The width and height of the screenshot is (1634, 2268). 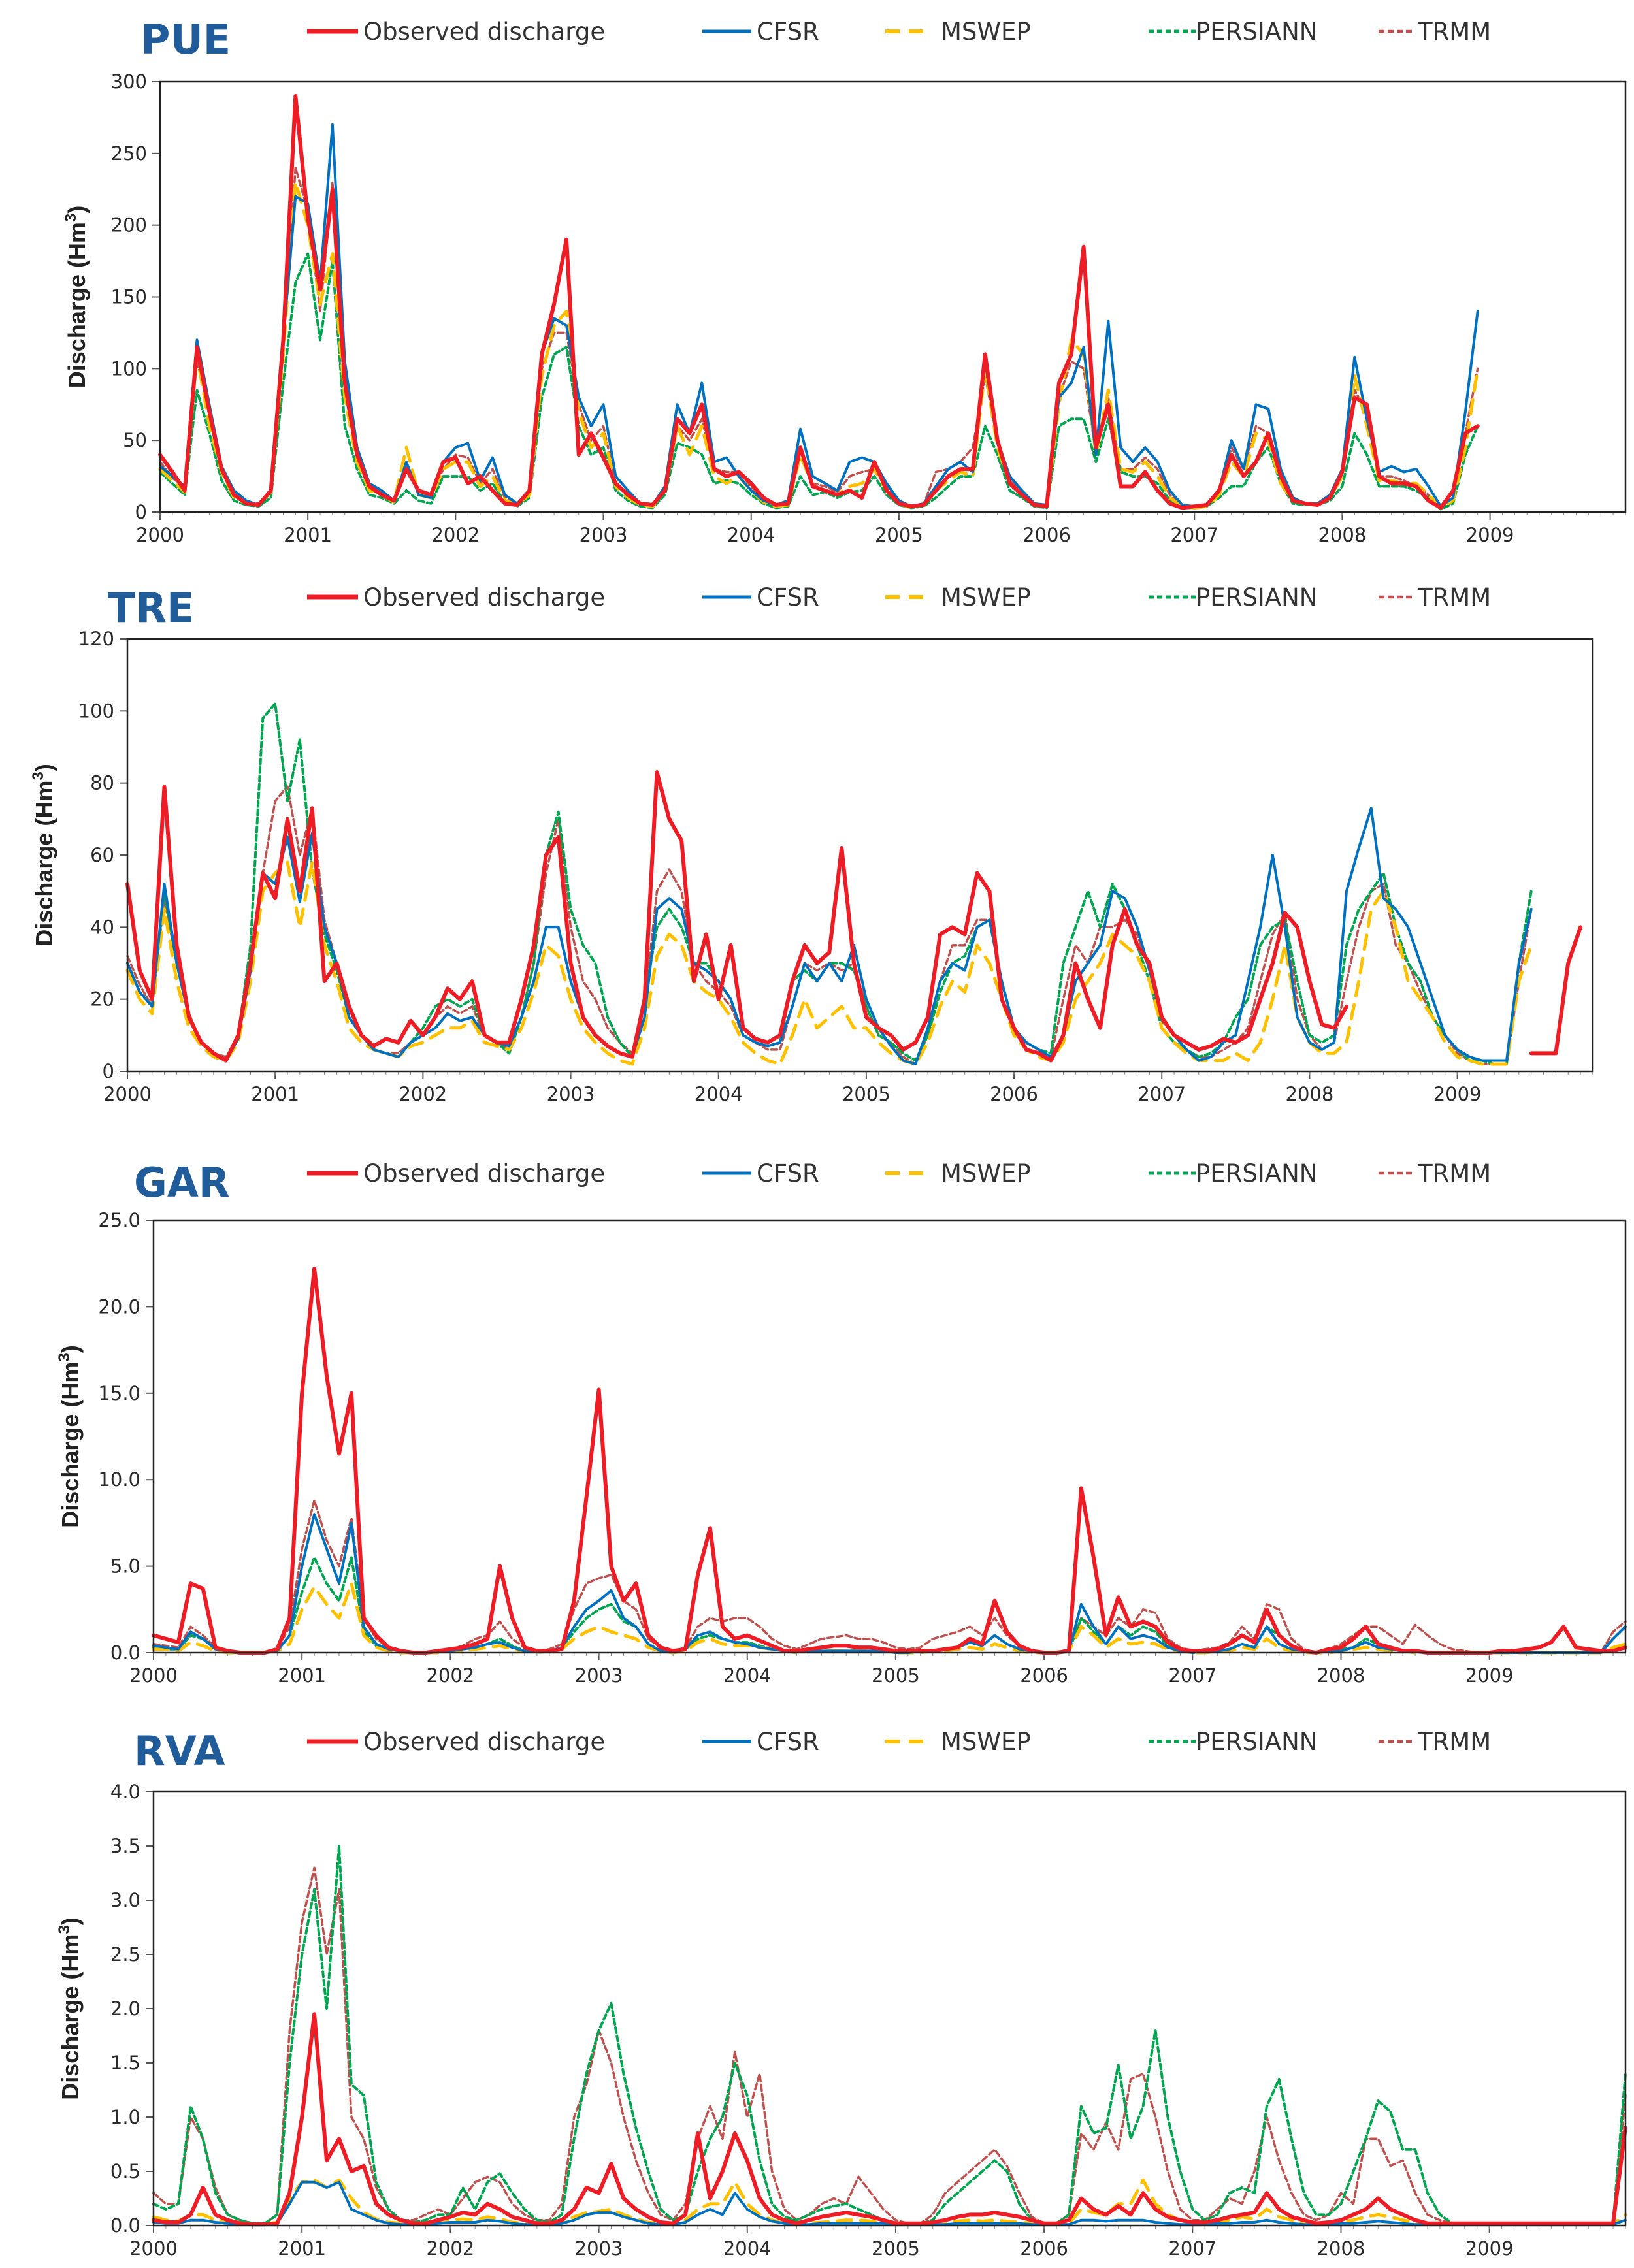 What do you see at coordinates (125, 2009) in the screenshot?
I see `y-tick-label: 2.0` at bounding box center [125, 2009].